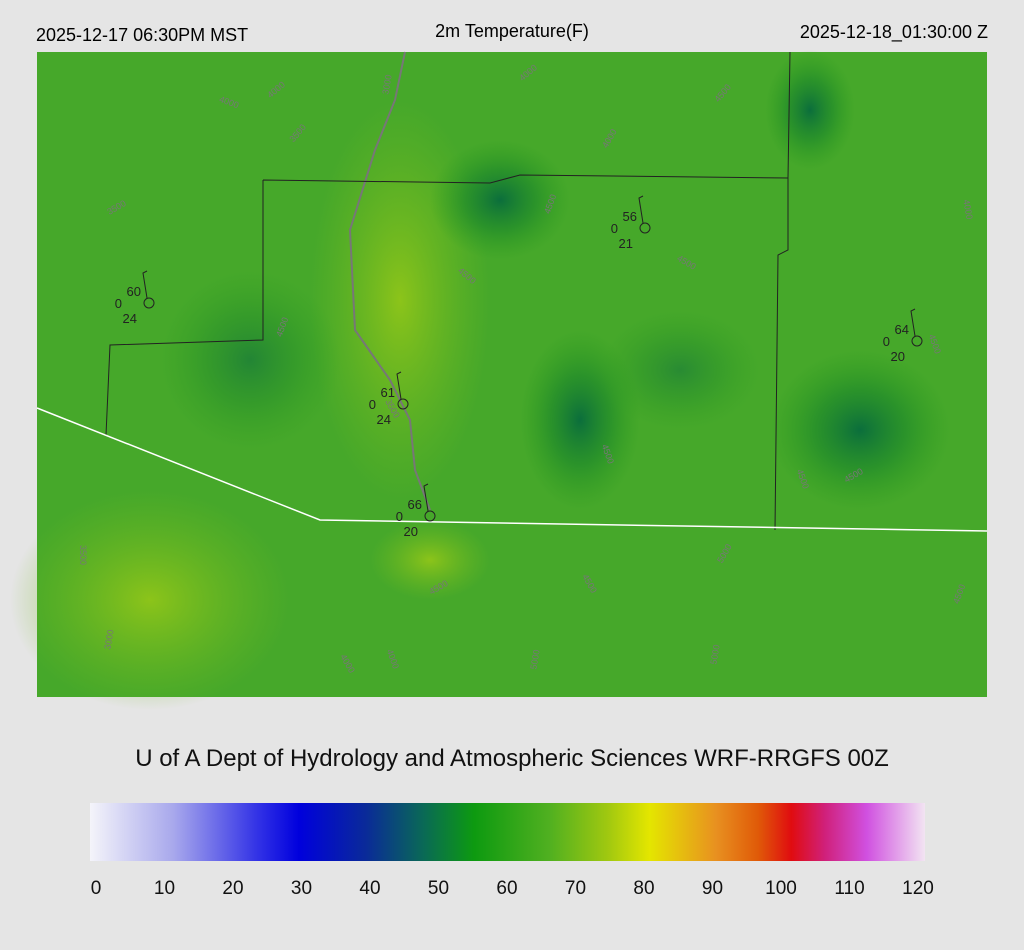  Describe the element at coordinates (507, 832) in the screenshot. I see `colorbar` at that location.